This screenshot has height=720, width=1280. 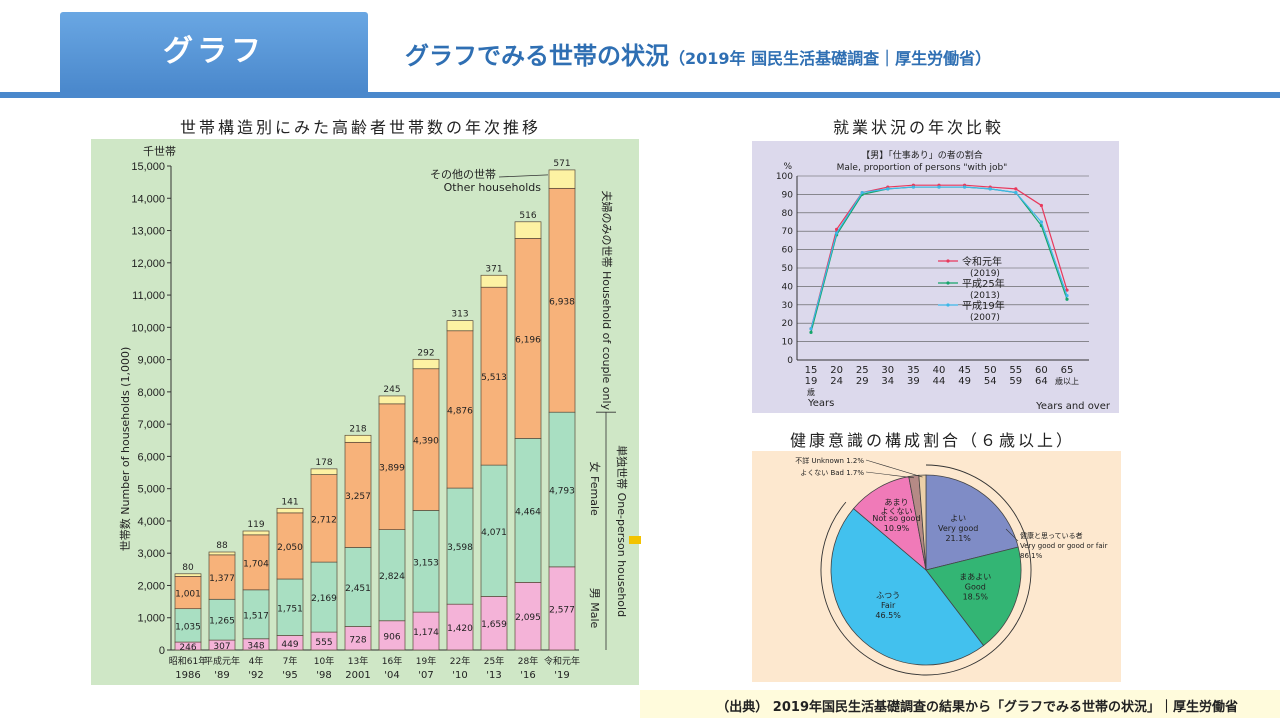 What do you see at coordinates (358, 661) in the screenshot?
I see `x-tick-label: 13年` at bounding box center [358, 661].